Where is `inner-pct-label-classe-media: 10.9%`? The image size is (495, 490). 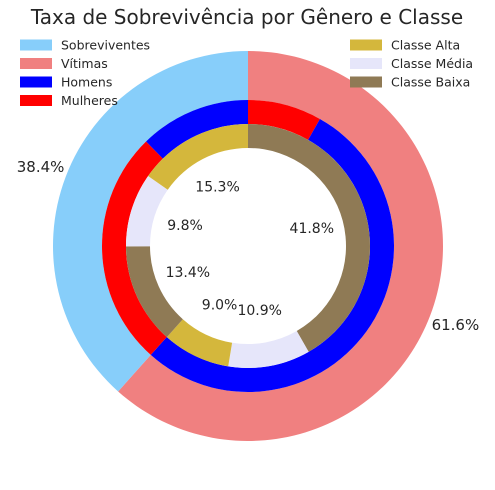 inner-pct-label-classe-media: 10.9% is located at coordinates (259, 311).